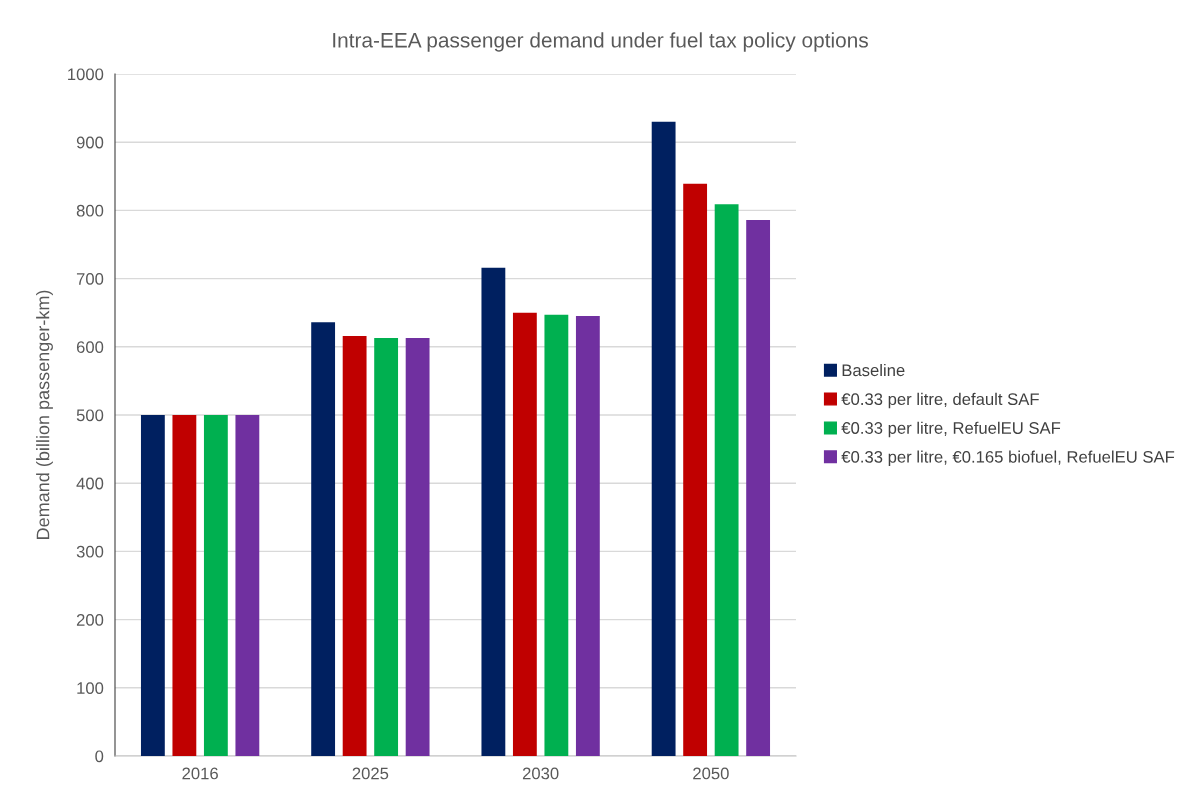 Image resolution: width=1200 pixels, height=790 pixels. I want to click on y-tick-label: 800, so click(90, 210).